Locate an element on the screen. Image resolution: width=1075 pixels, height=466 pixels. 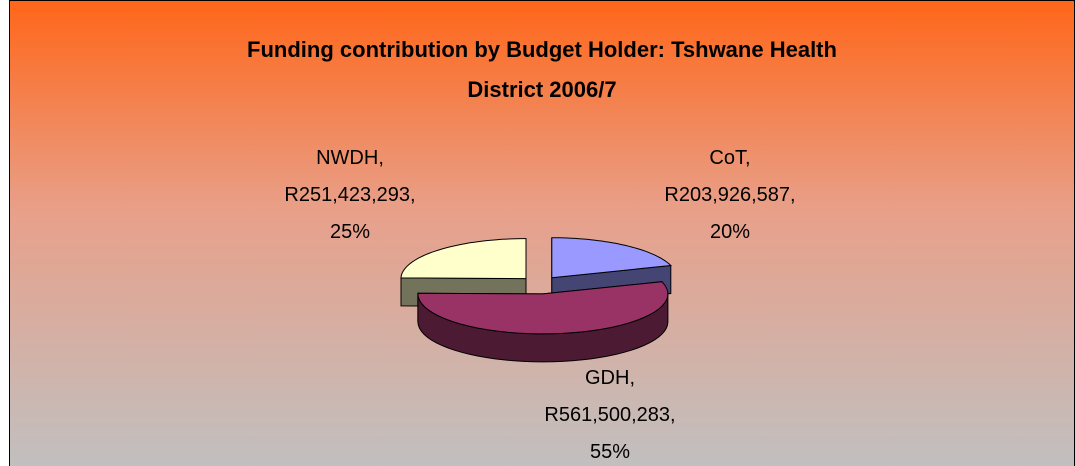
data-label: GDH, R561,500,283, 55% is located at coordinates (610, 413).